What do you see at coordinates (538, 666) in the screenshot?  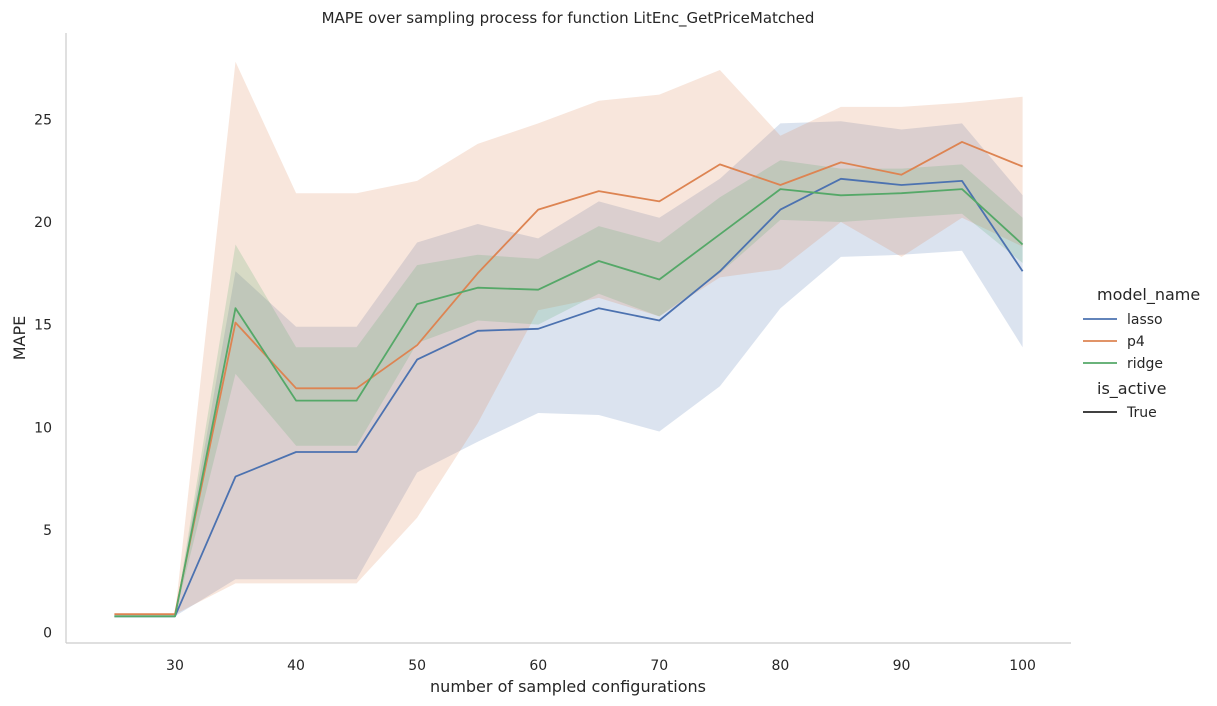 I see `x-tick-label: 60` at bounding box center [538, 666].